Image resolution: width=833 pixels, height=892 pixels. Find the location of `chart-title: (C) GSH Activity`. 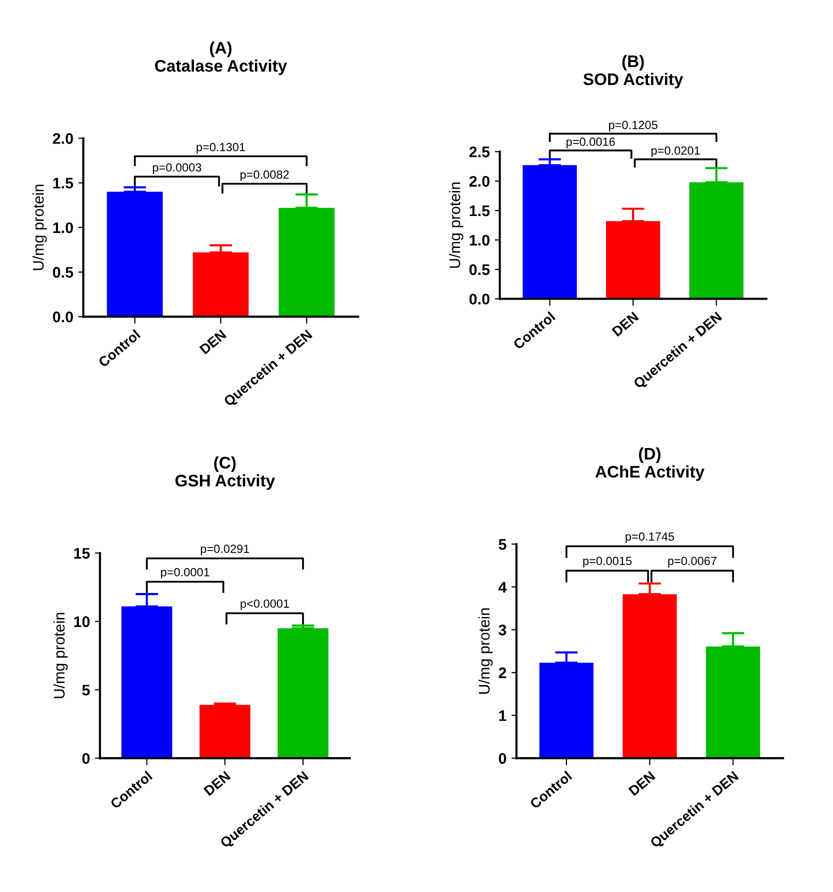

chart-title: (C) GSH Activity is located at coordinates (225, 473).